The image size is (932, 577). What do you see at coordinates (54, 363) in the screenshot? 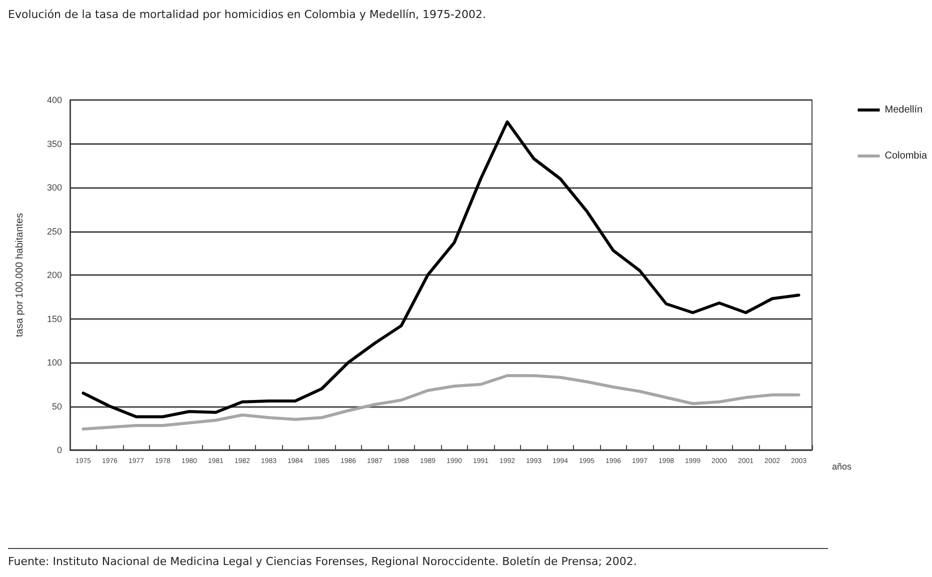
I see `y-tick-label: 100` at bounding box center [54, 363].